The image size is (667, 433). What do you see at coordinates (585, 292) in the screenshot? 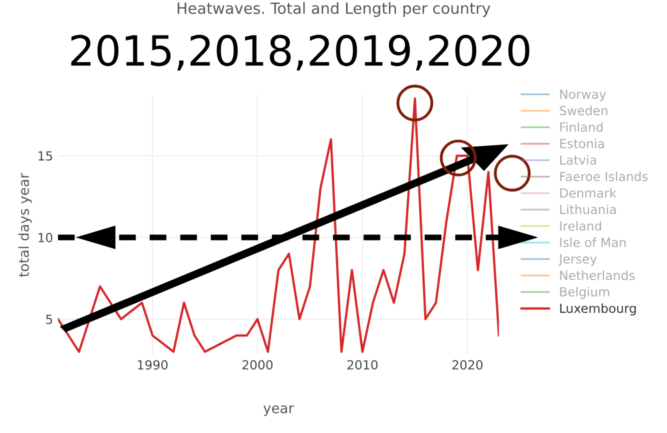
I see `legend-label: Belgium` at bounding box center [585, 292].